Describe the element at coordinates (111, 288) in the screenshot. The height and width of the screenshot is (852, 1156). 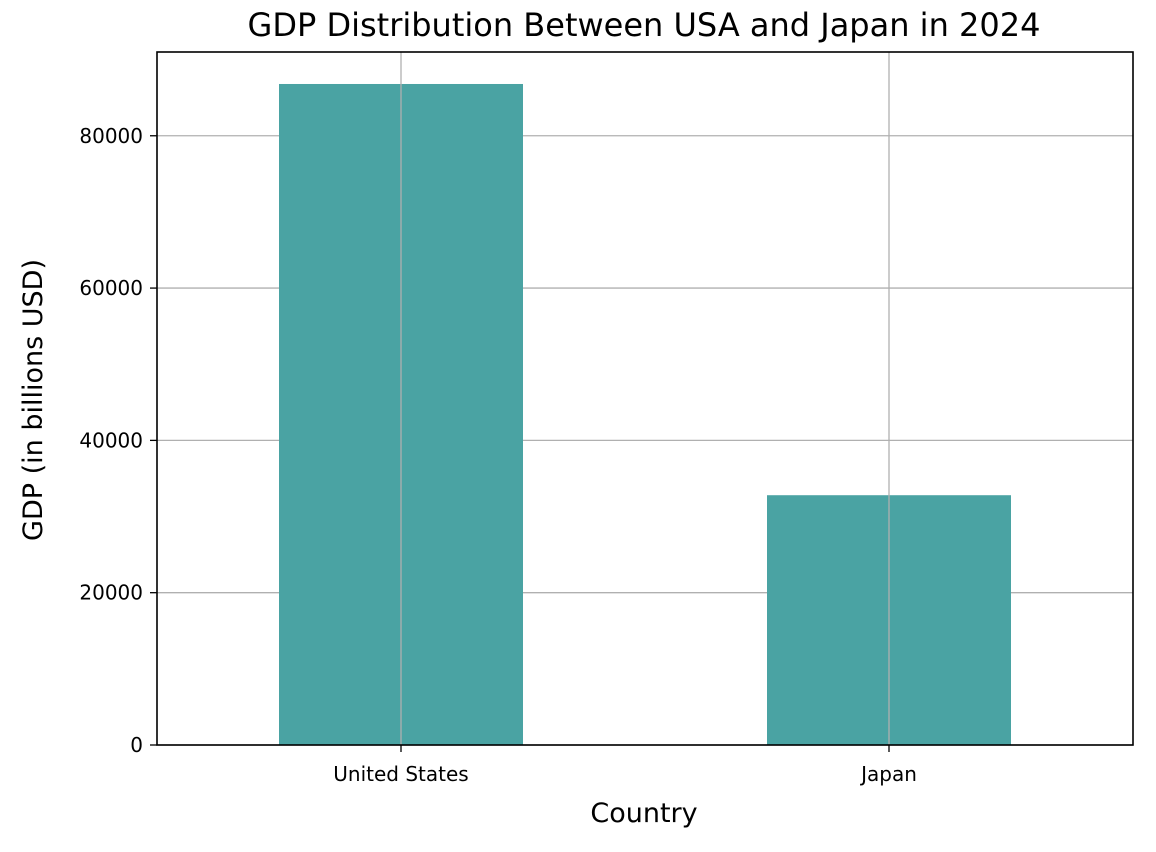
I see `y-tick-label: 60000` at that location.